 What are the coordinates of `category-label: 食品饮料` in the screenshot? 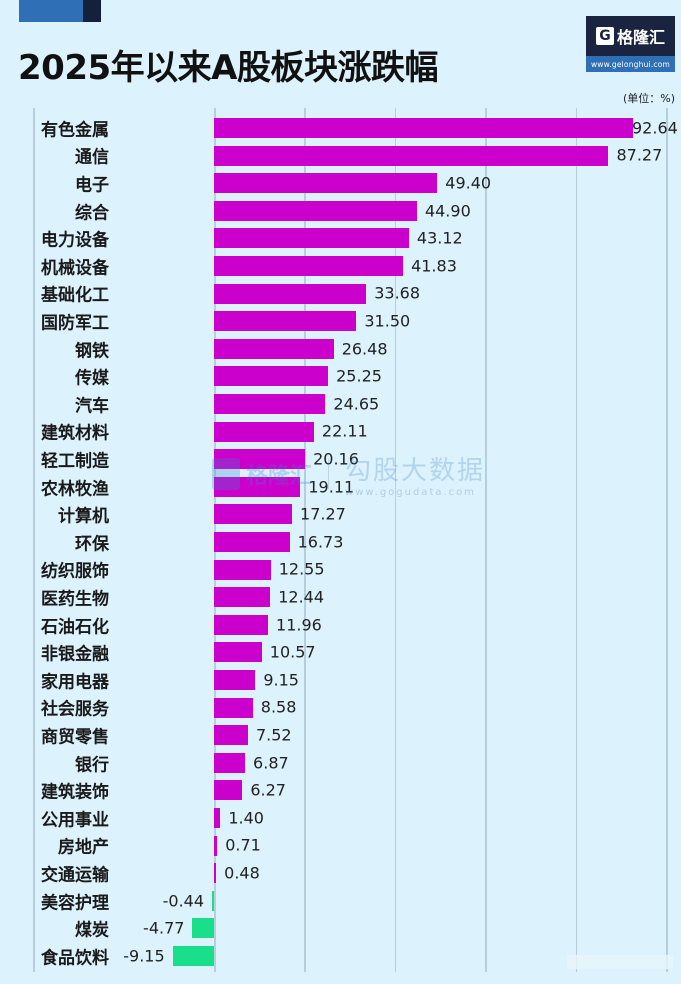 It's located at (75, 958).